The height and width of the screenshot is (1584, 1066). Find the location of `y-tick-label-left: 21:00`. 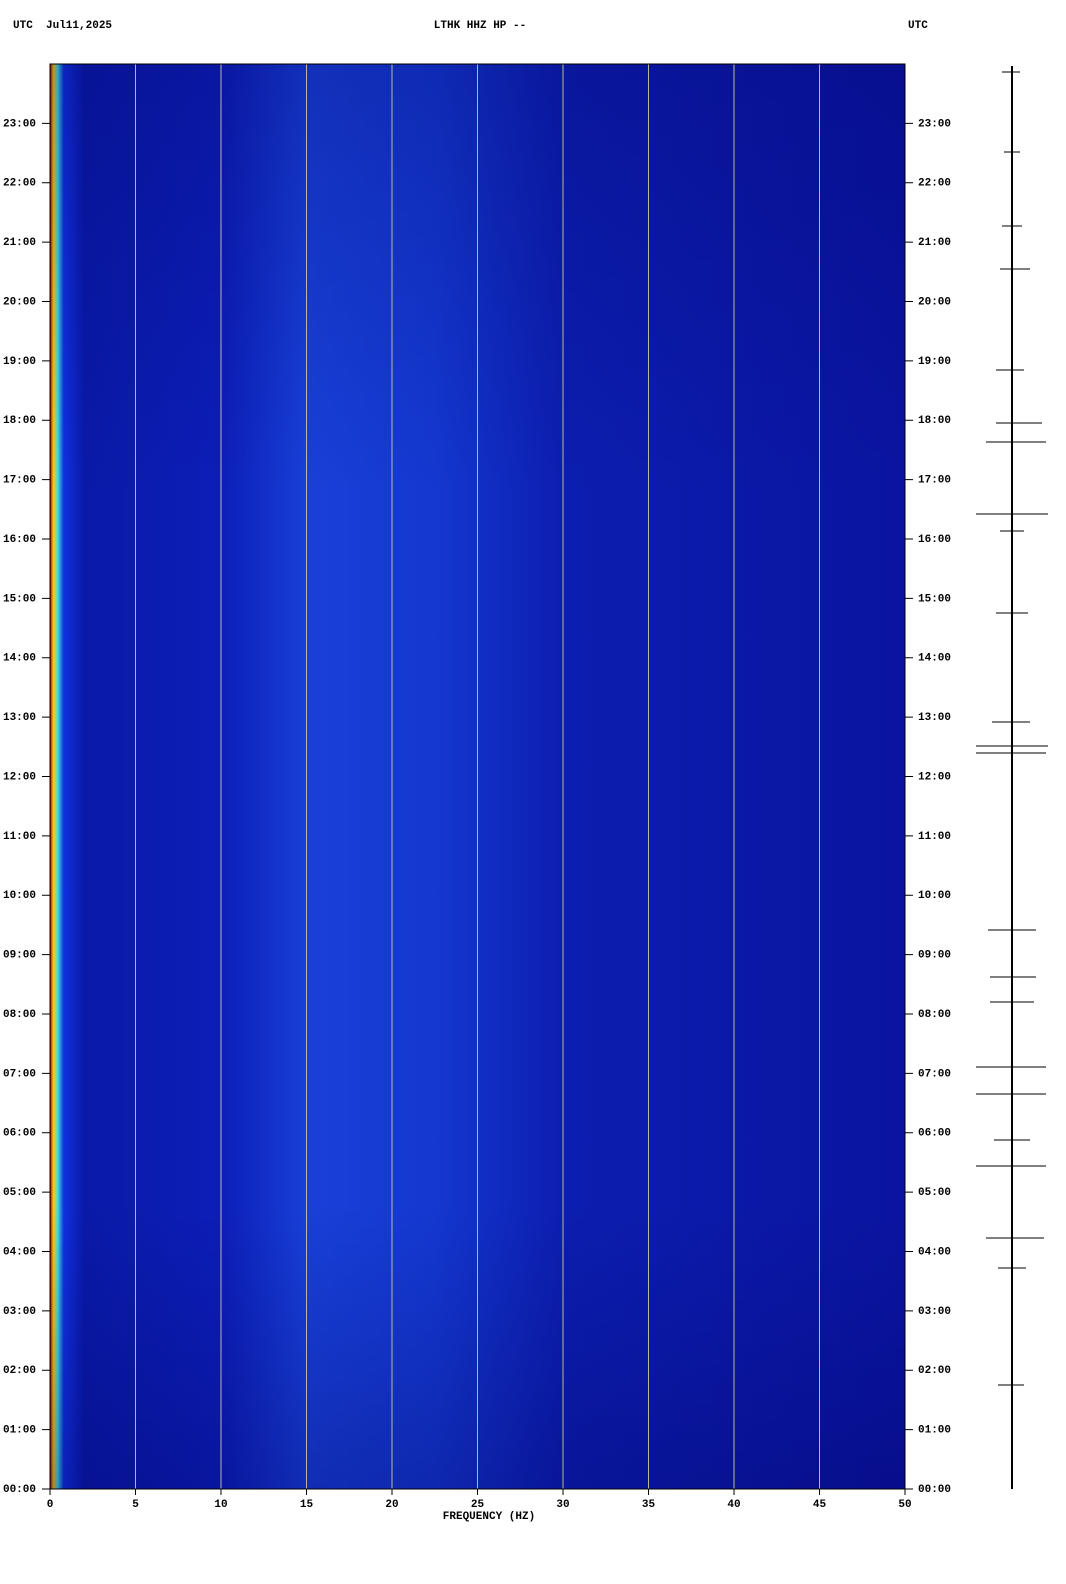

y-tick-label-left: 21:00 is located at coordinates (19, 243).